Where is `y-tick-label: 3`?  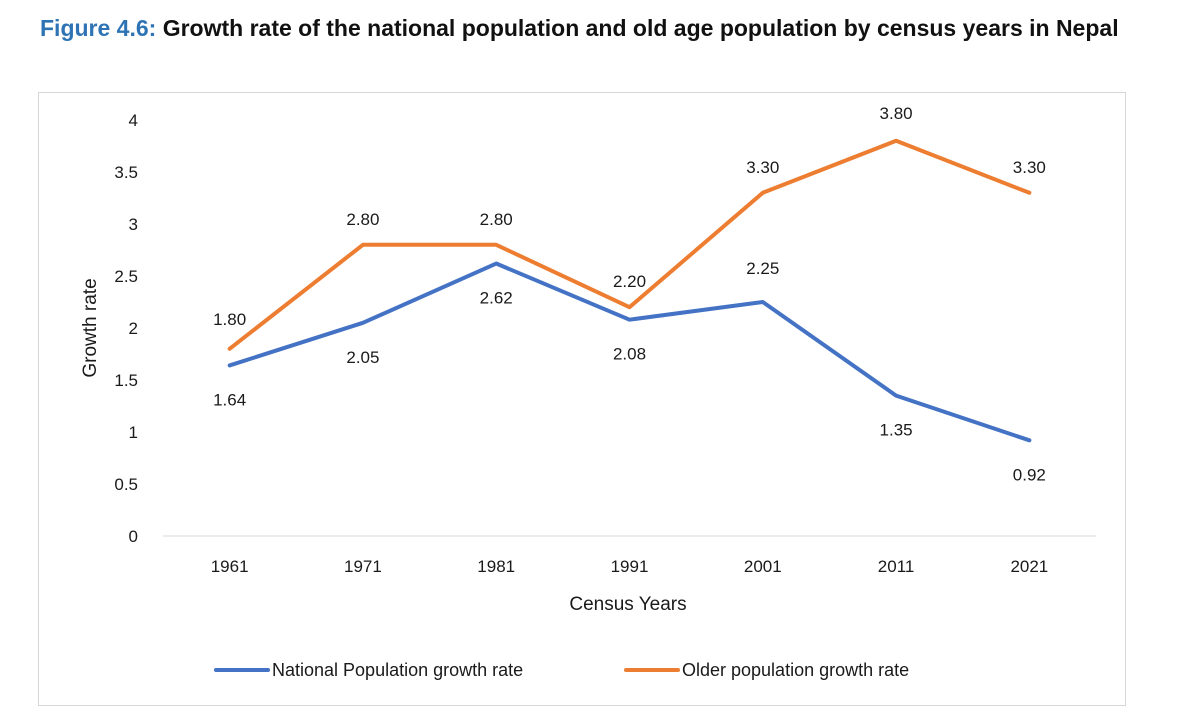 y-tick-label: 3 is located at coordinates (133, 224).